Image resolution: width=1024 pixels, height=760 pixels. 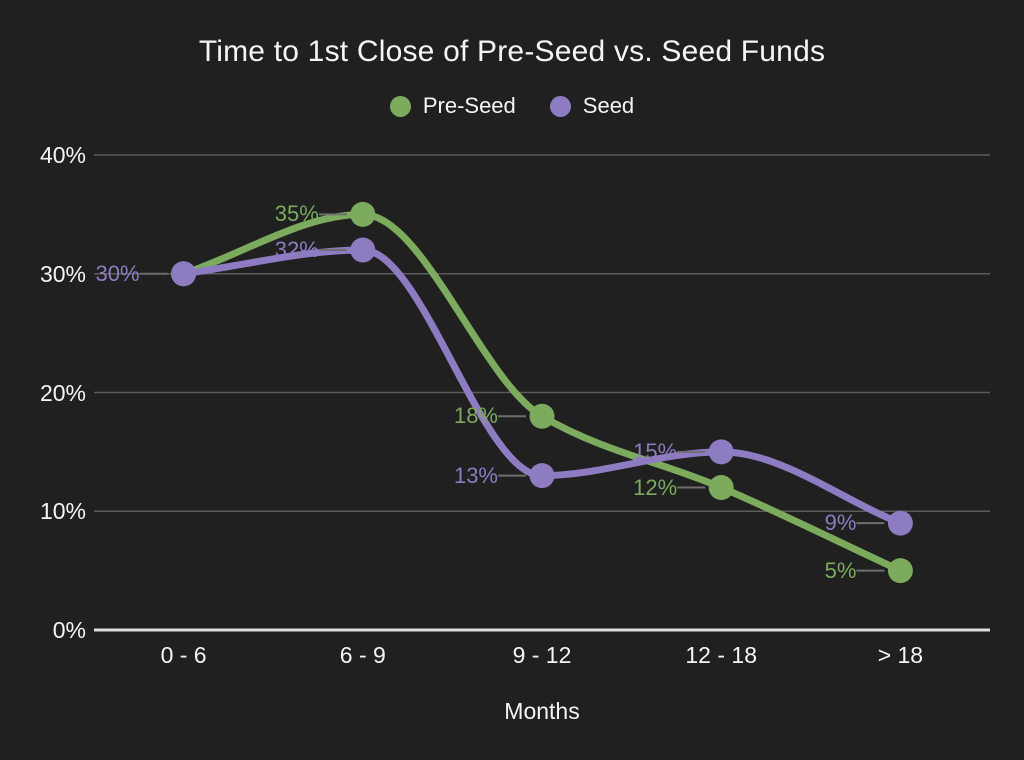 I want to click on y-axis-label: 0%, so click(x=69, y=630).